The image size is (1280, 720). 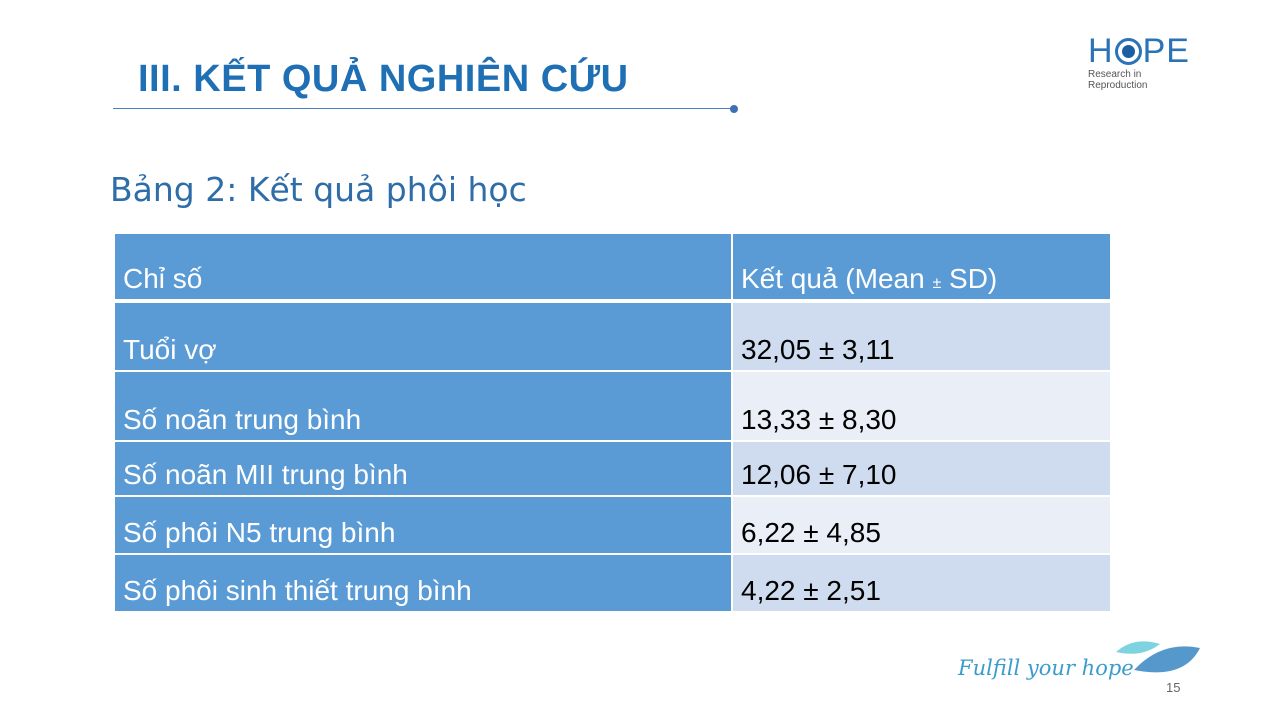 I want to click on table-row: Số noãn MII trung bình 12,06 ± 7,10, so click(x=612, y=468).